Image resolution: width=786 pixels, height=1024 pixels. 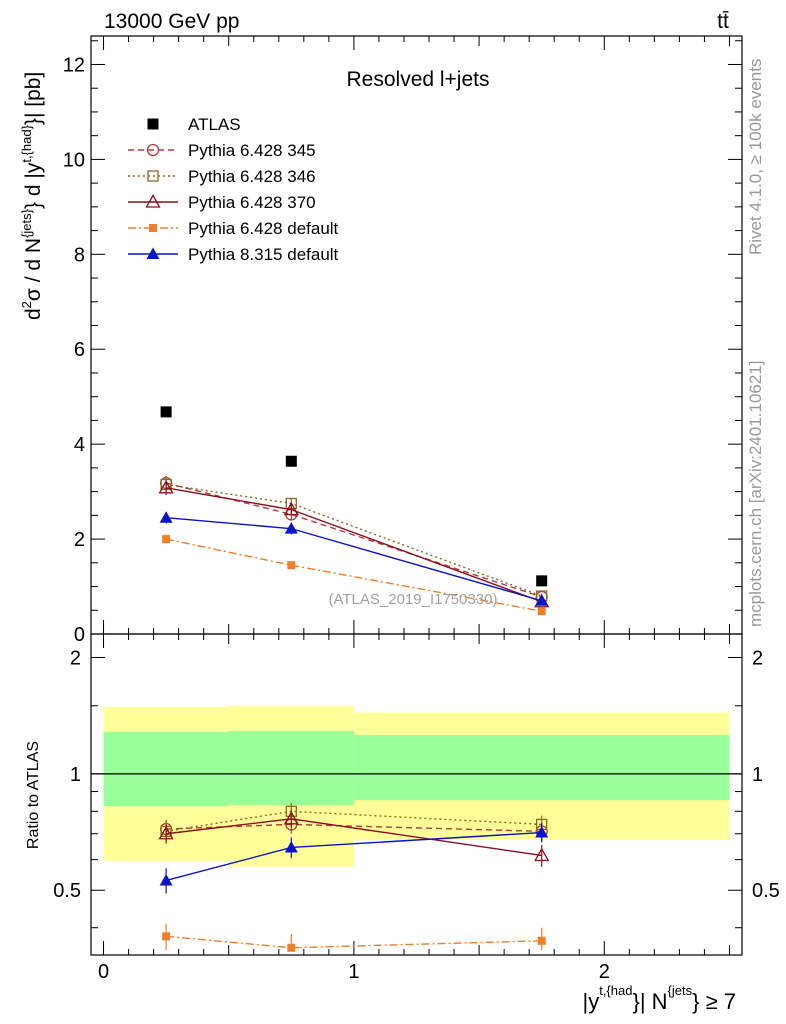 What do you see at coordinates (79, 350) in the screenshot?
I see `main-ytick-label: 6` at bounding box center [79, 350].